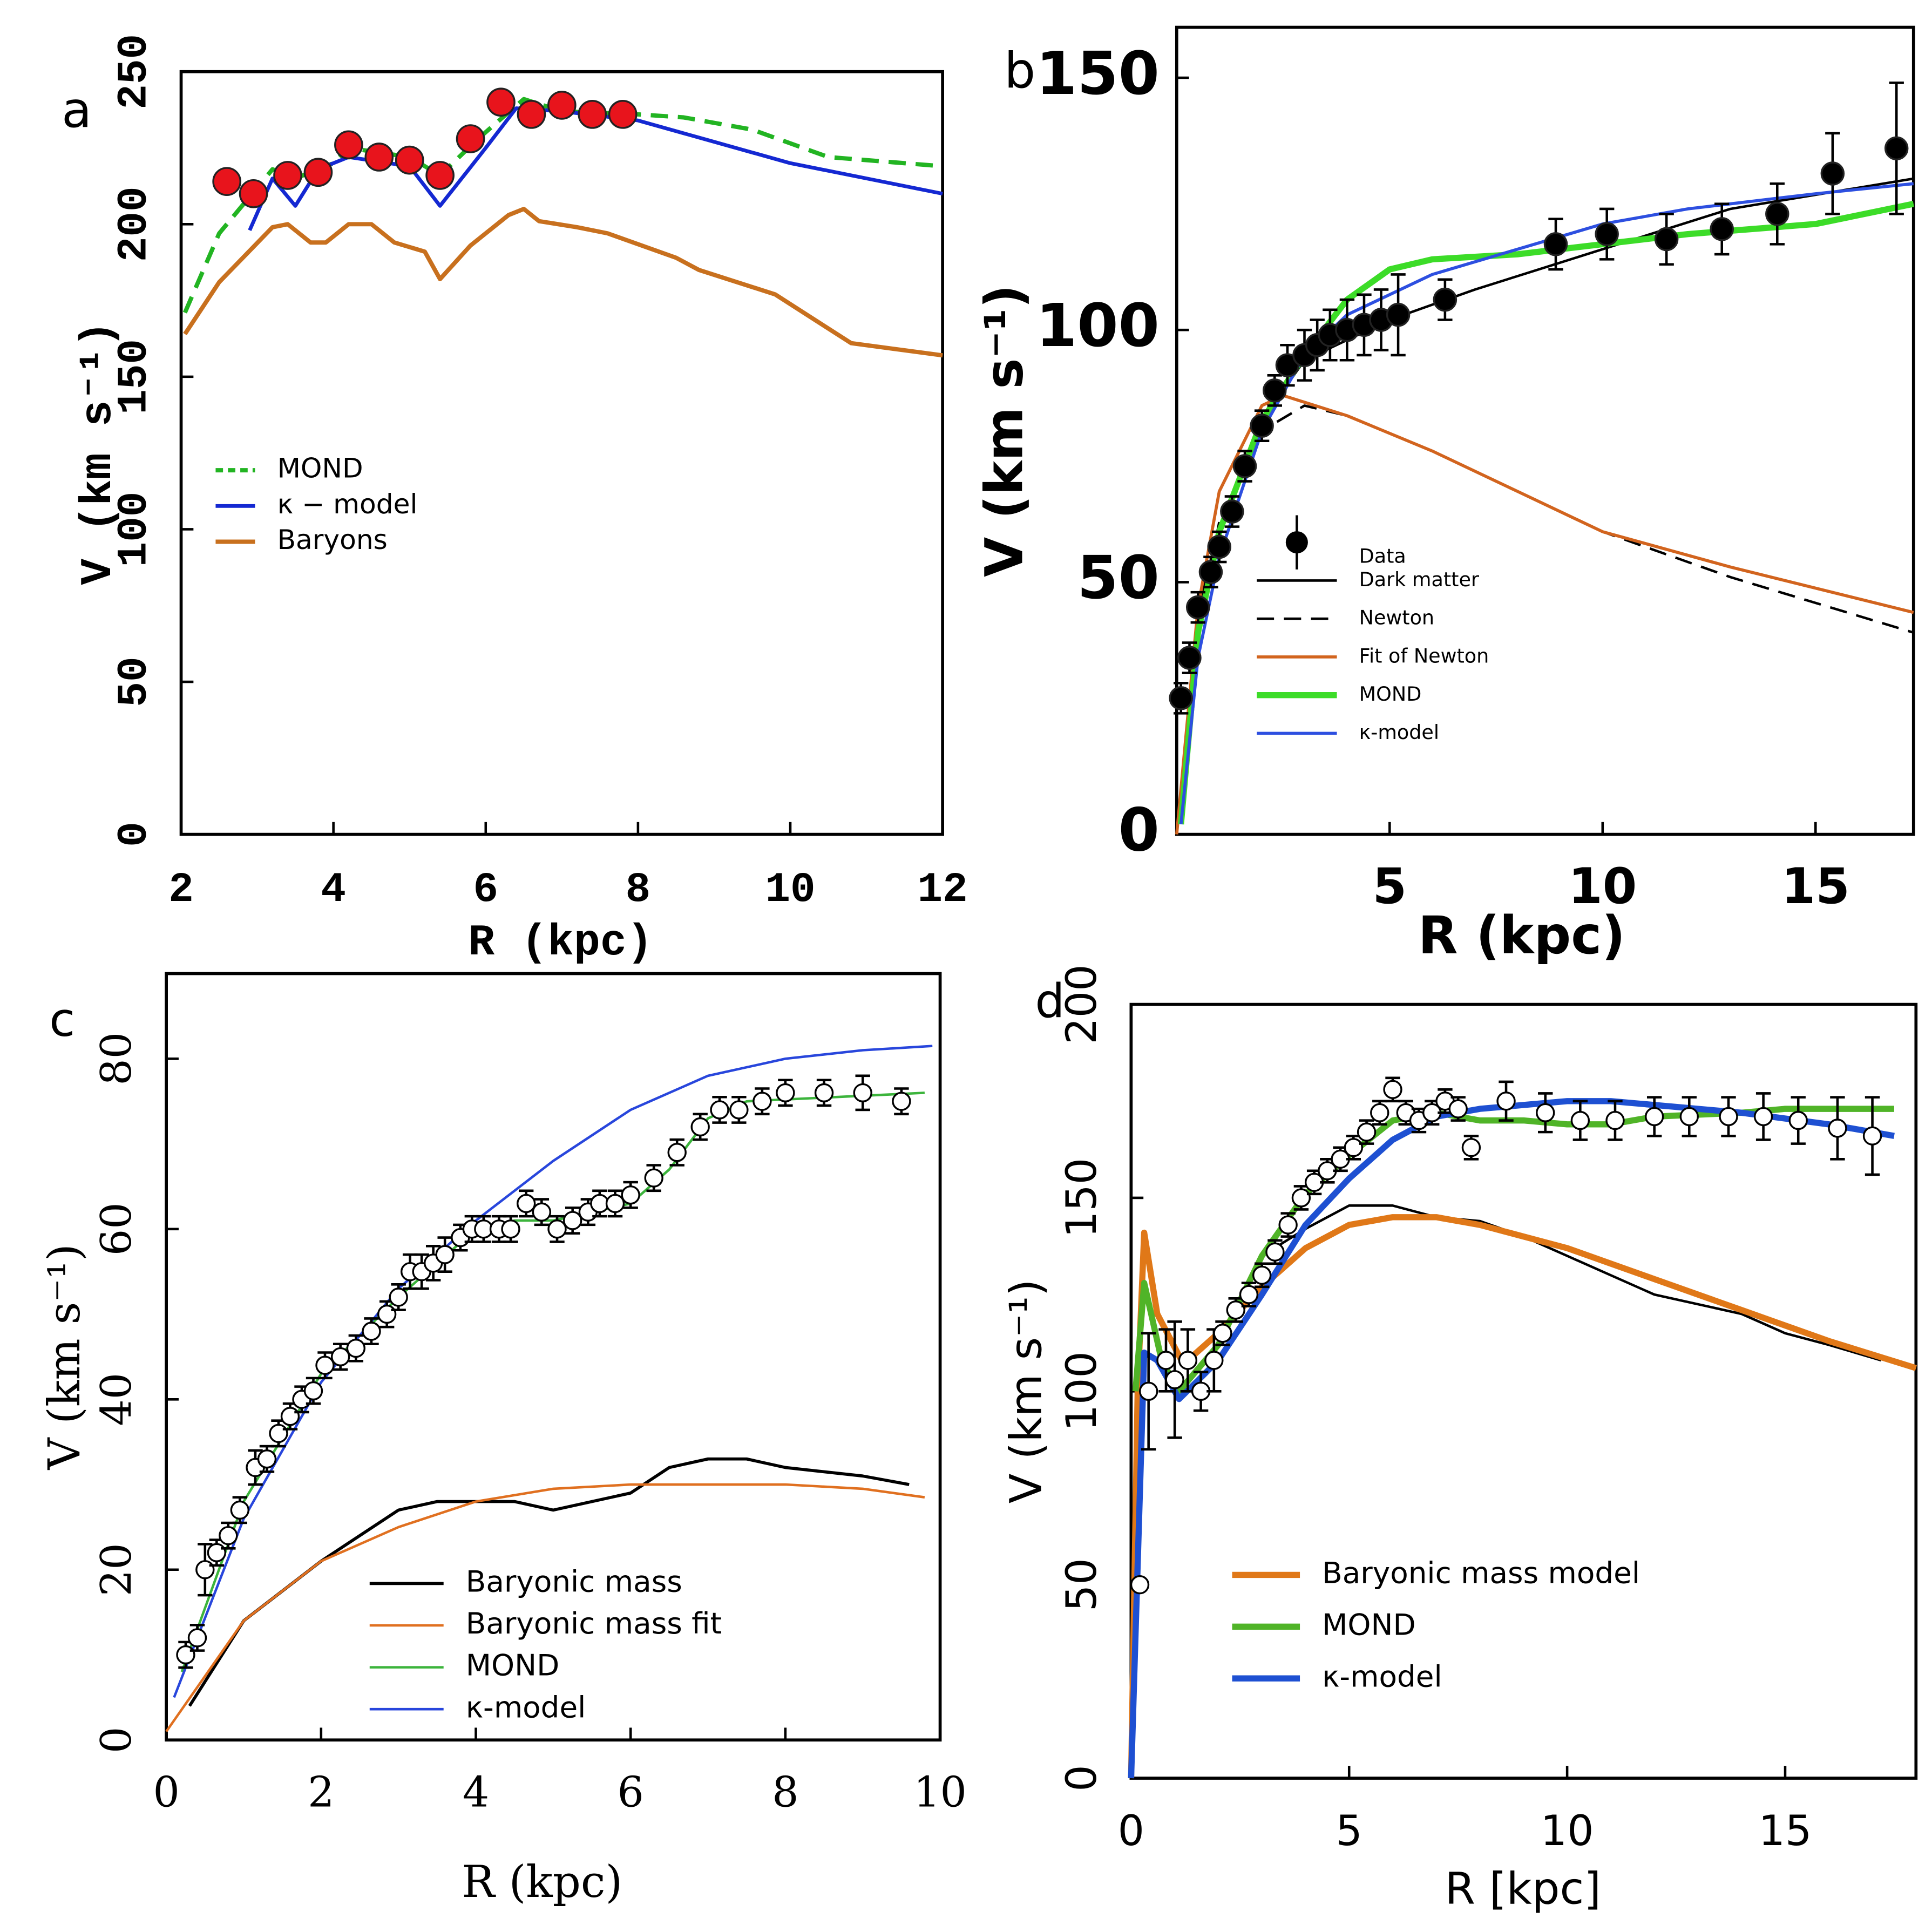 This screenshot has width=1932, height=1925. Describe the element at coordinates (1523, 1888) in the screenshot. I see `x-axis-label: R [kpc]` at that location.